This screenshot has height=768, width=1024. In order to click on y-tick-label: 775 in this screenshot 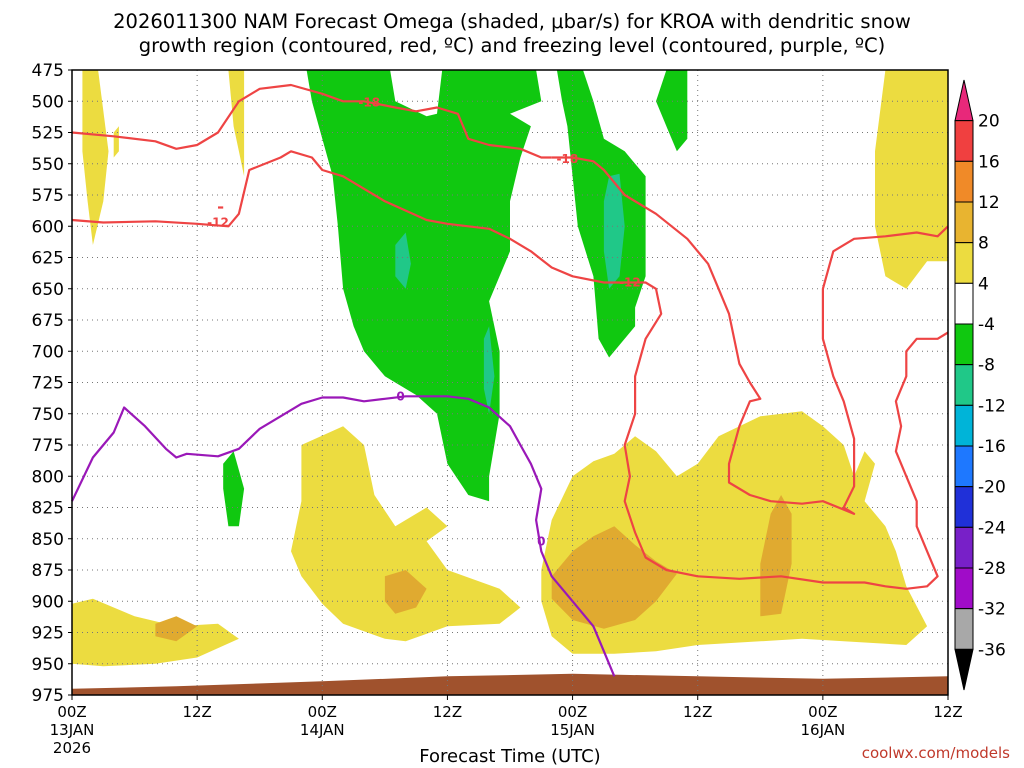, I will do `click(48, 446)`.